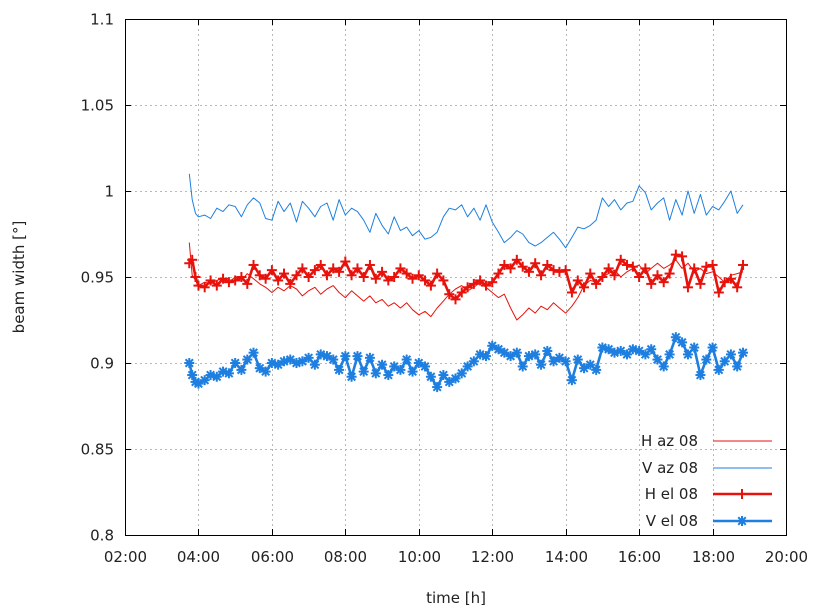  What do you see at coordinates (198, 557) in the screenshot?
I see `x-tick-label: 04:00` at bounding box center [198, 557].